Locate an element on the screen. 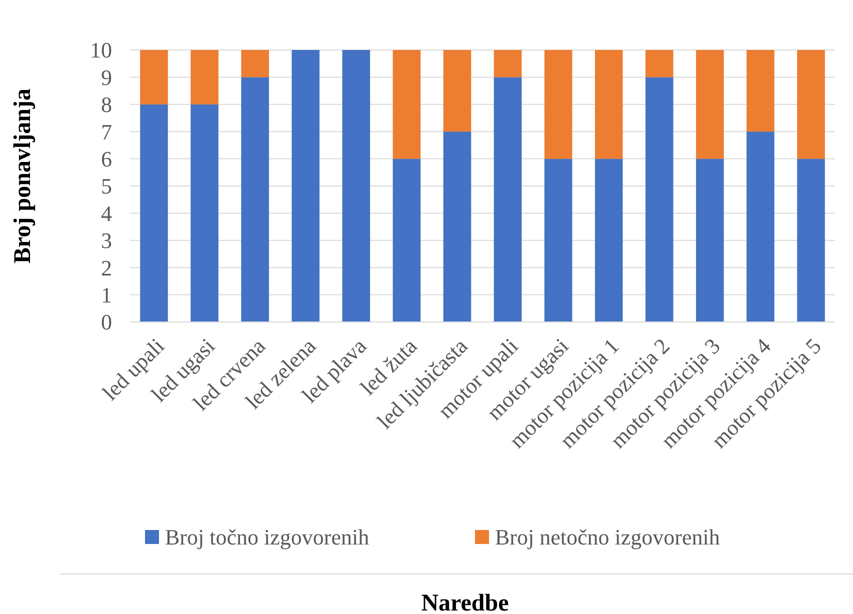 The image size is (853, 614). y-tick-label: 8 is located at coordinates (106, 105).